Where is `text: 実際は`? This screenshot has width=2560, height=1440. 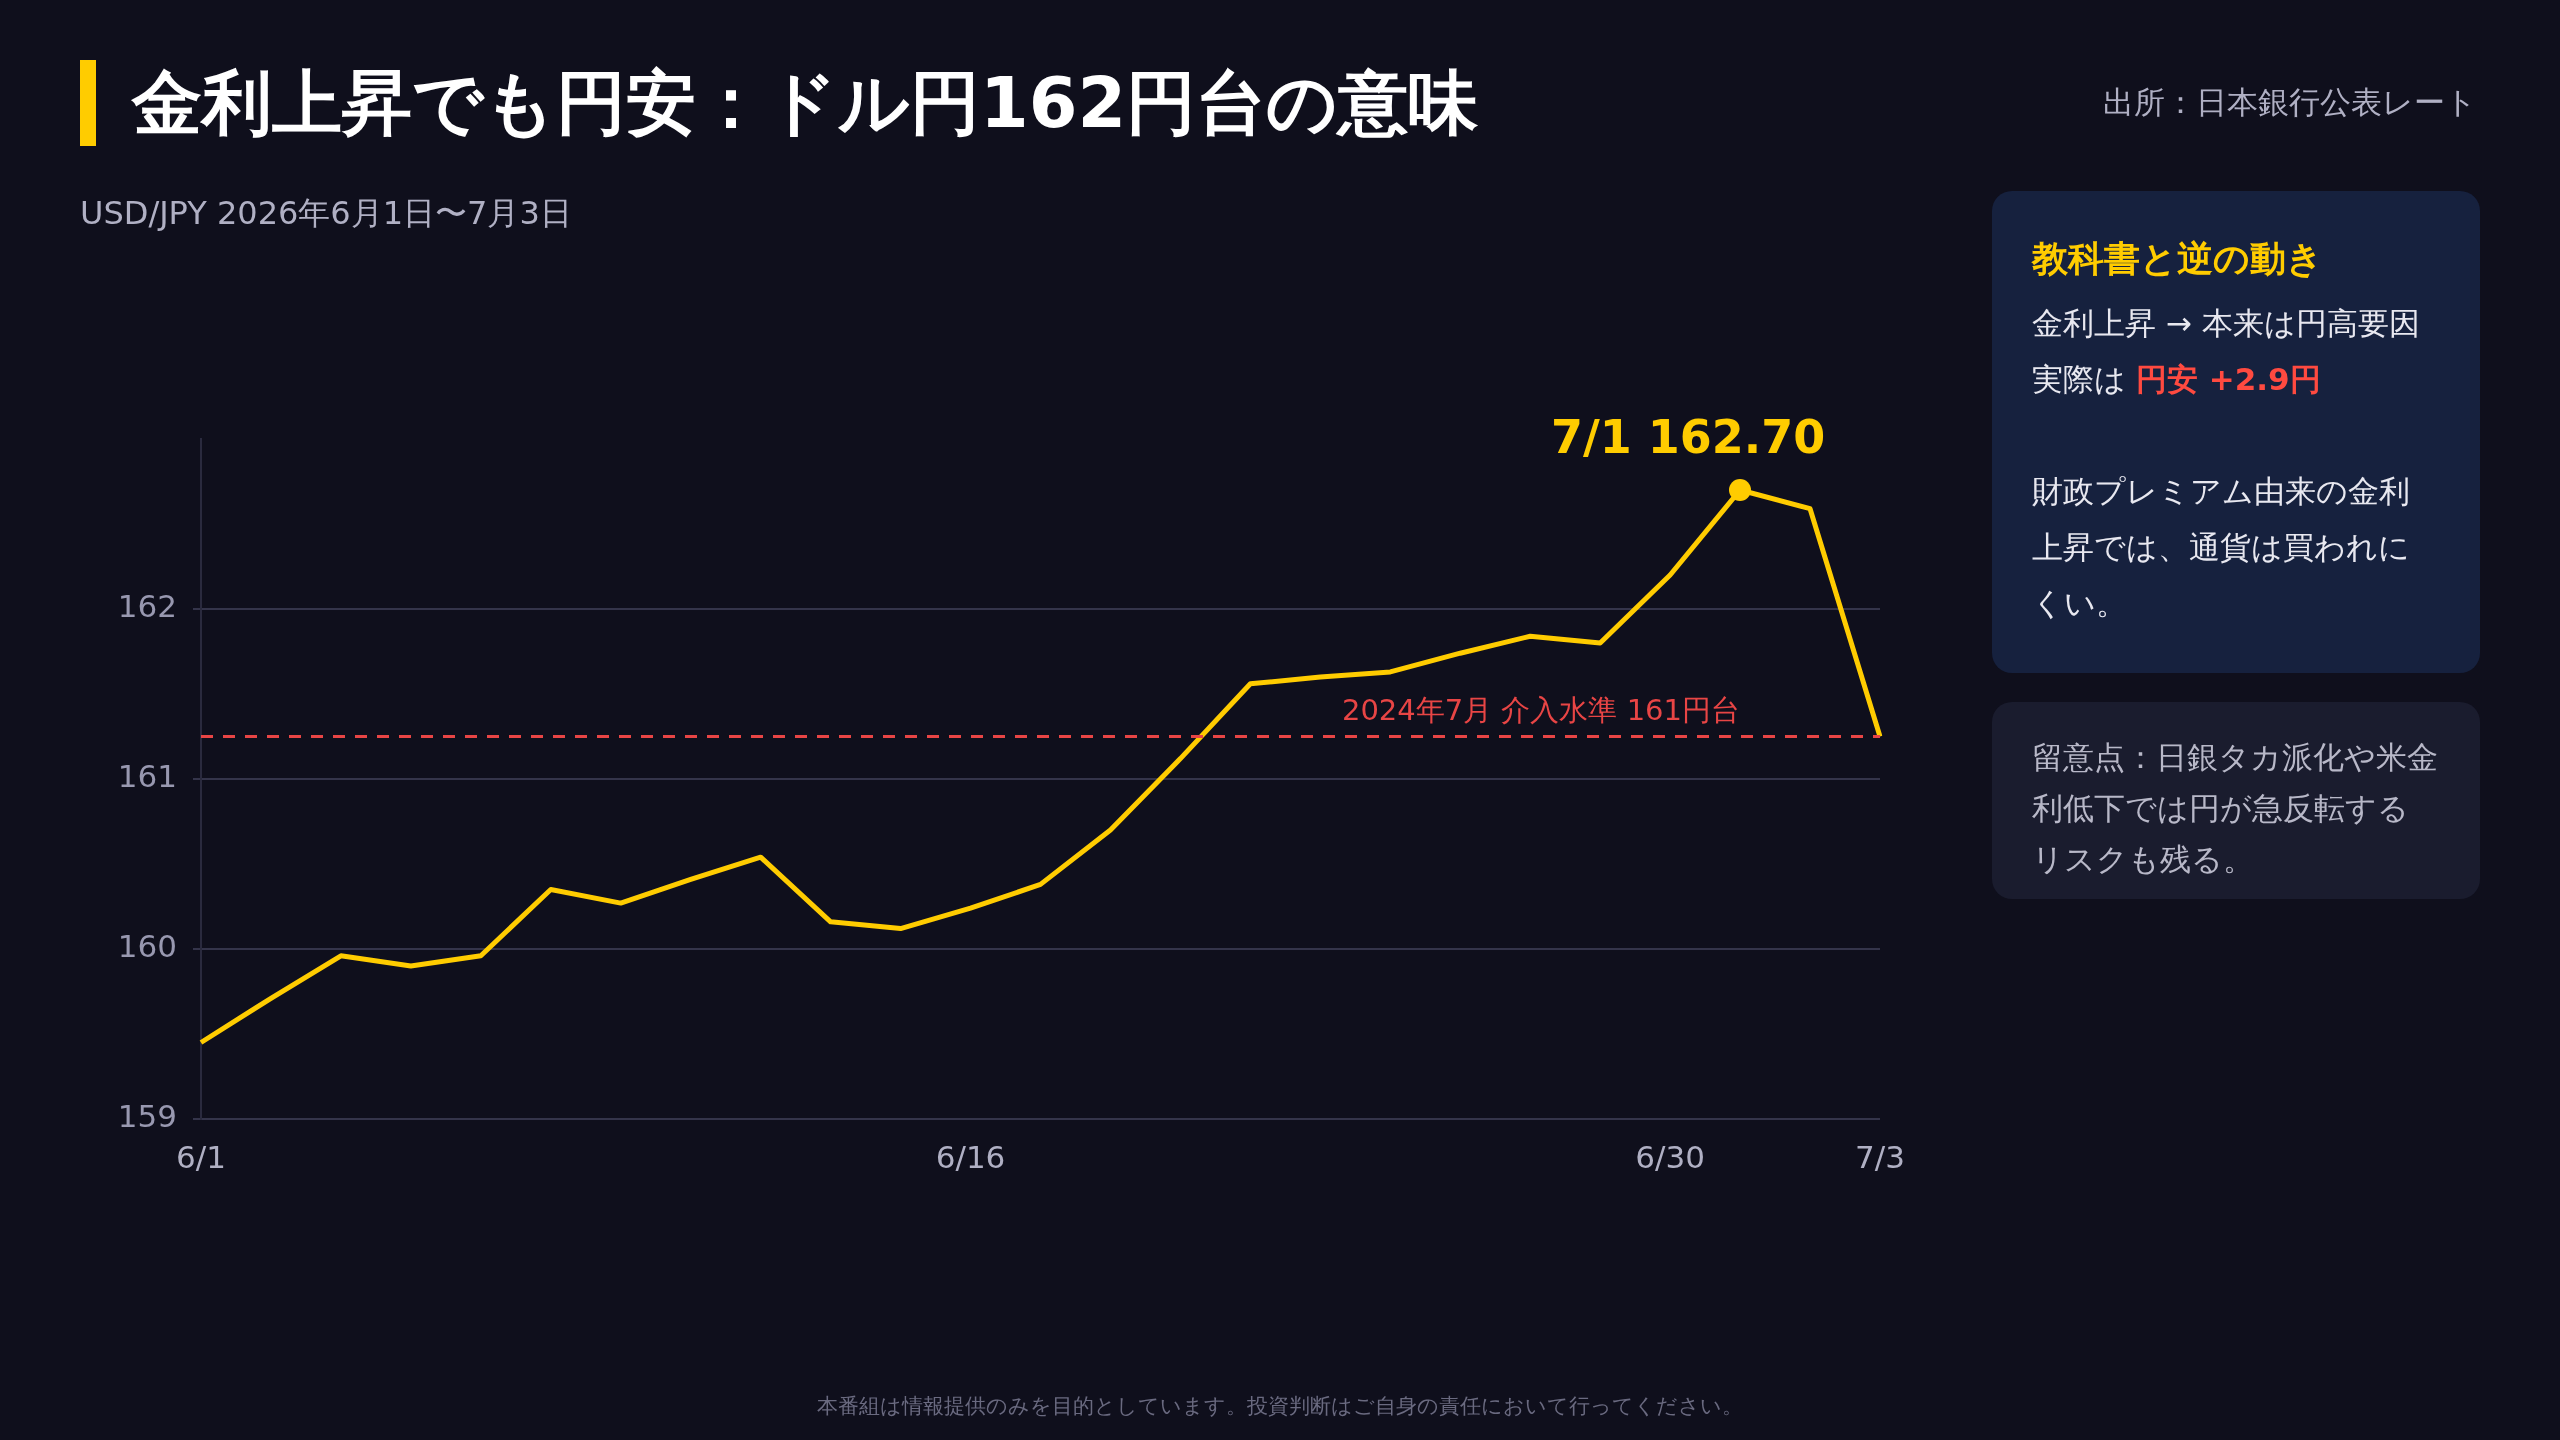 text: 実際は is located at coordinates (2079, 379).